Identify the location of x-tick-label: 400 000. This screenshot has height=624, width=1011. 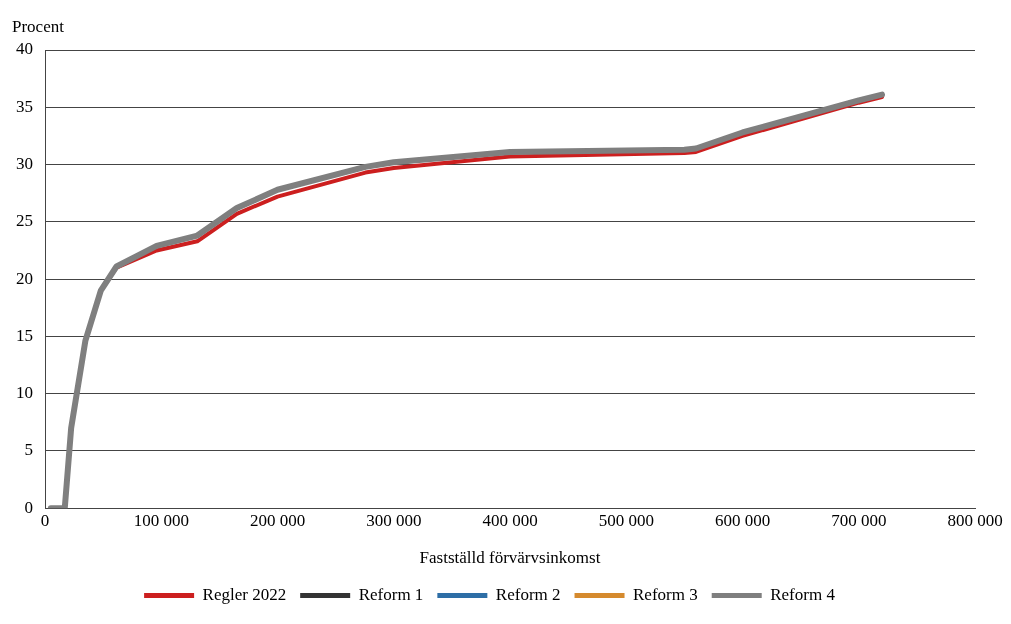
(510, 520).